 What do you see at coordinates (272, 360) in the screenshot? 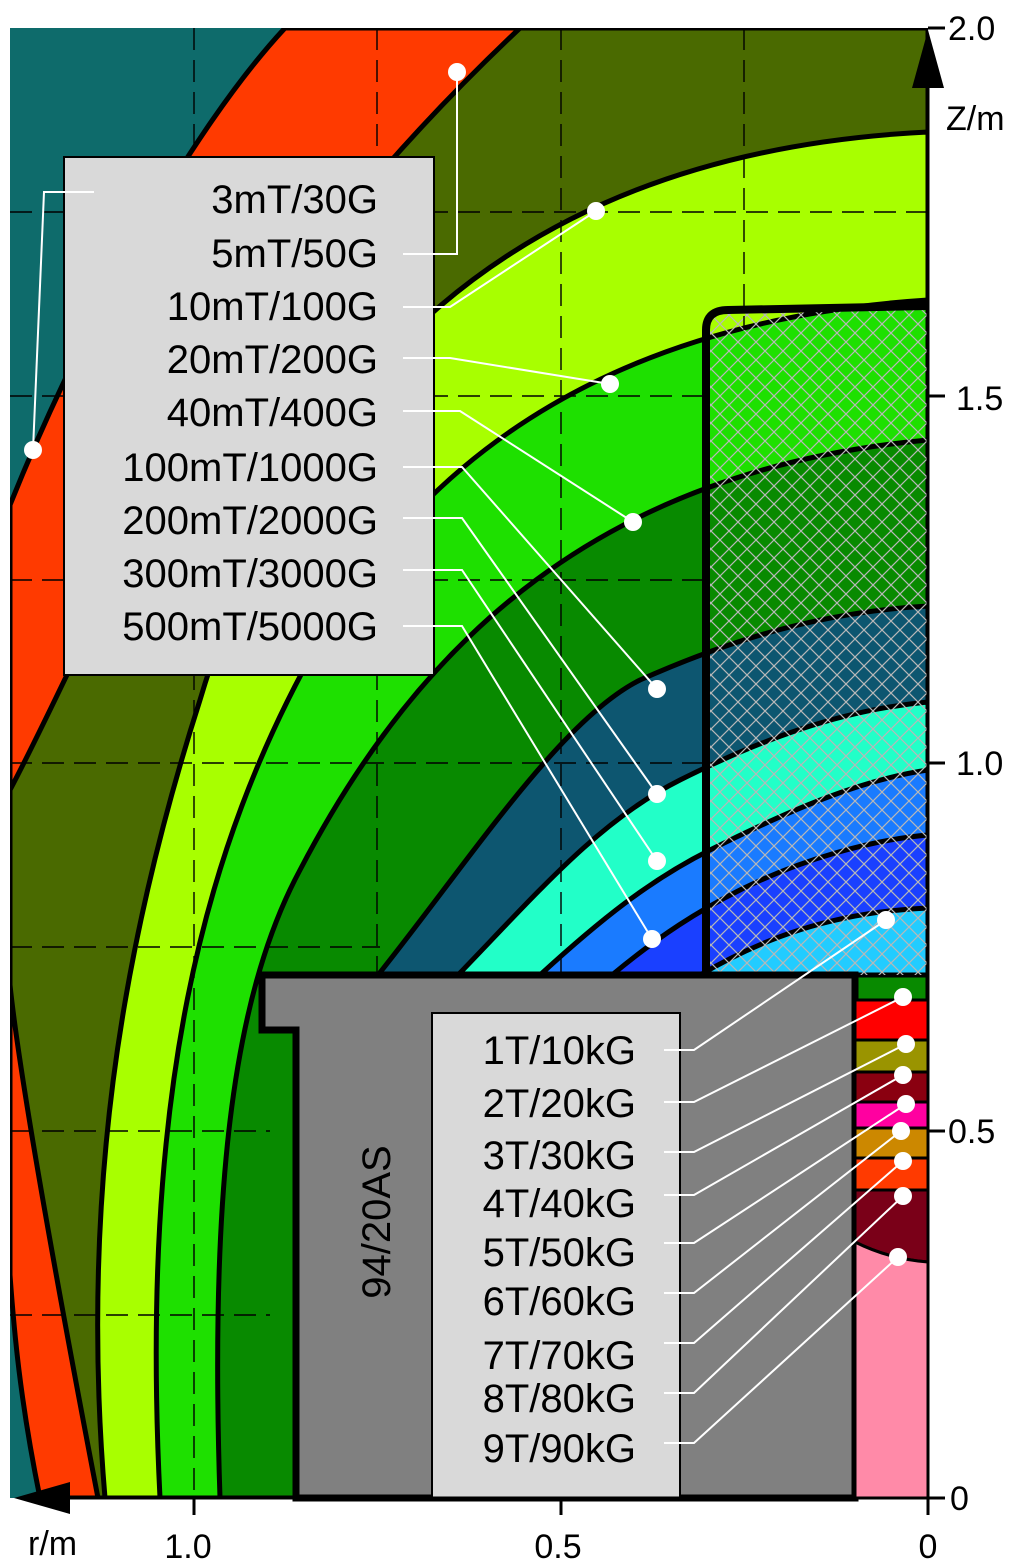
I see `legend-item-20mT: 20mT/200G` at bounding box center [272, 360].